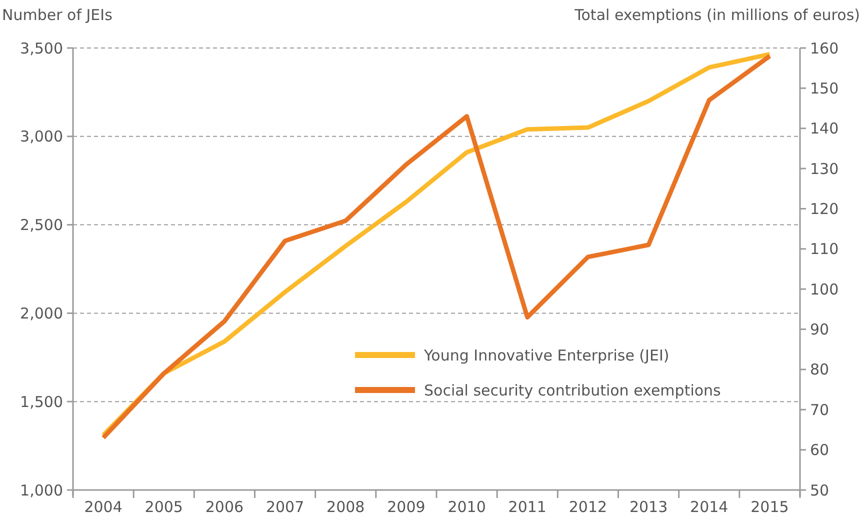  I want to click on y2-tick-label: 110, so click(824, 249).